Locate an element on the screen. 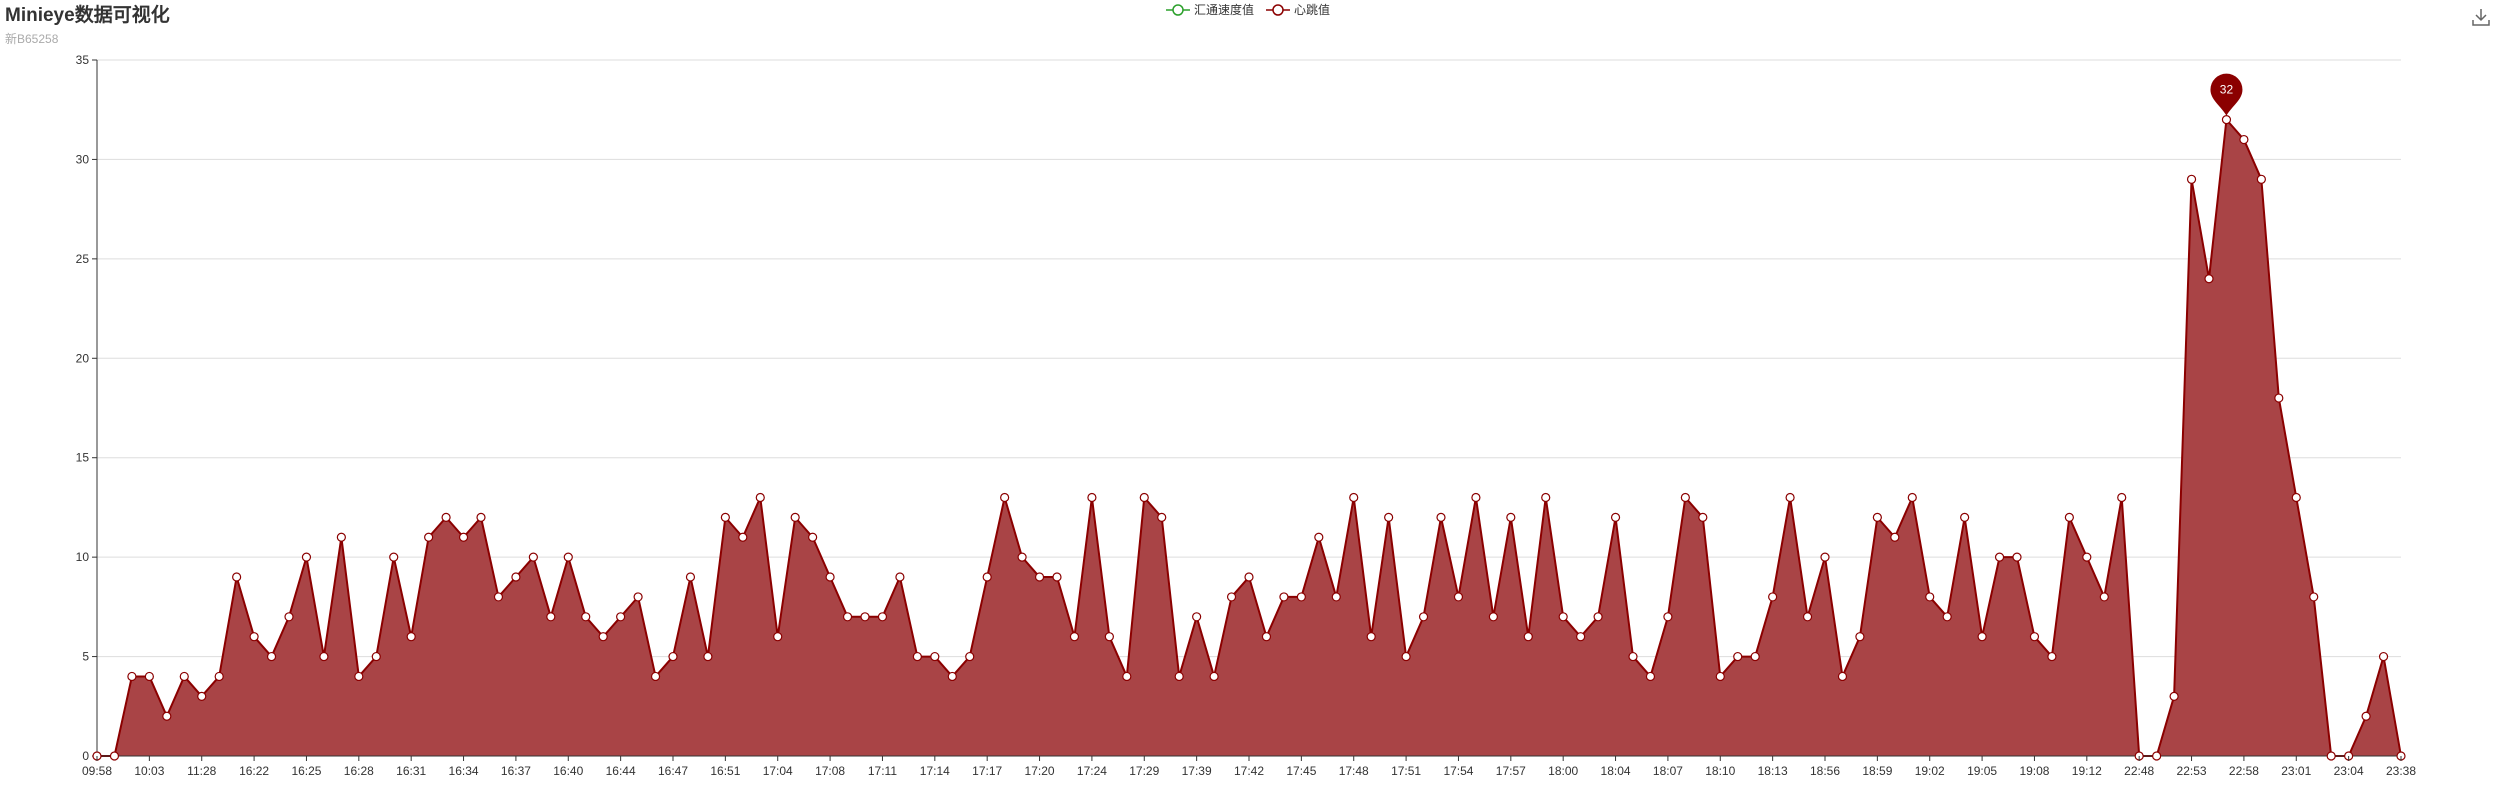 The height and width of the screenshot is (800, 2500). legend-item-heartbeat: 心跳值 is located at coordinates (1298, 9).